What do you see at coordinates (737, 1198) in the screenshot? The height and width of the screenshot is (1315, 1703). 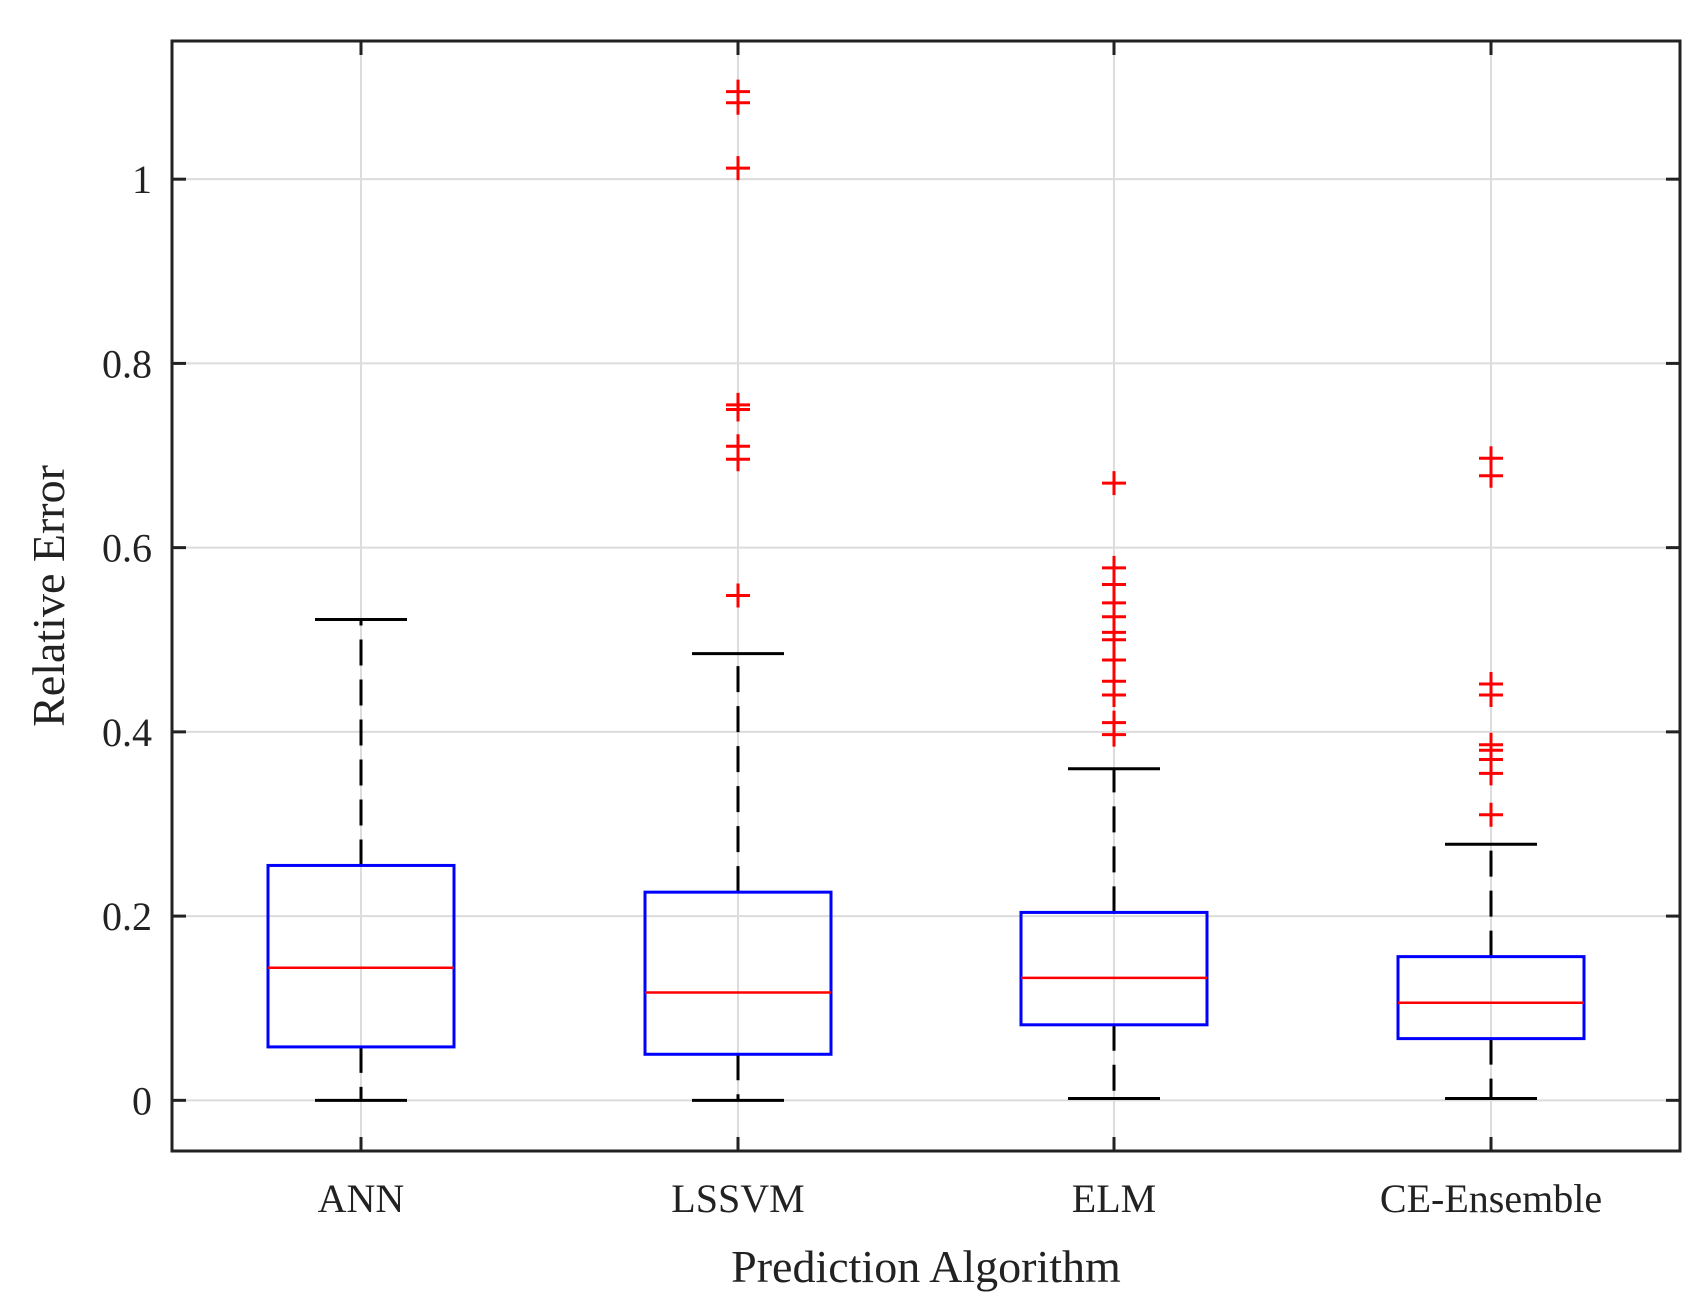 I see `x-category-label: LSSVM` at bounding box center [737, 1198].